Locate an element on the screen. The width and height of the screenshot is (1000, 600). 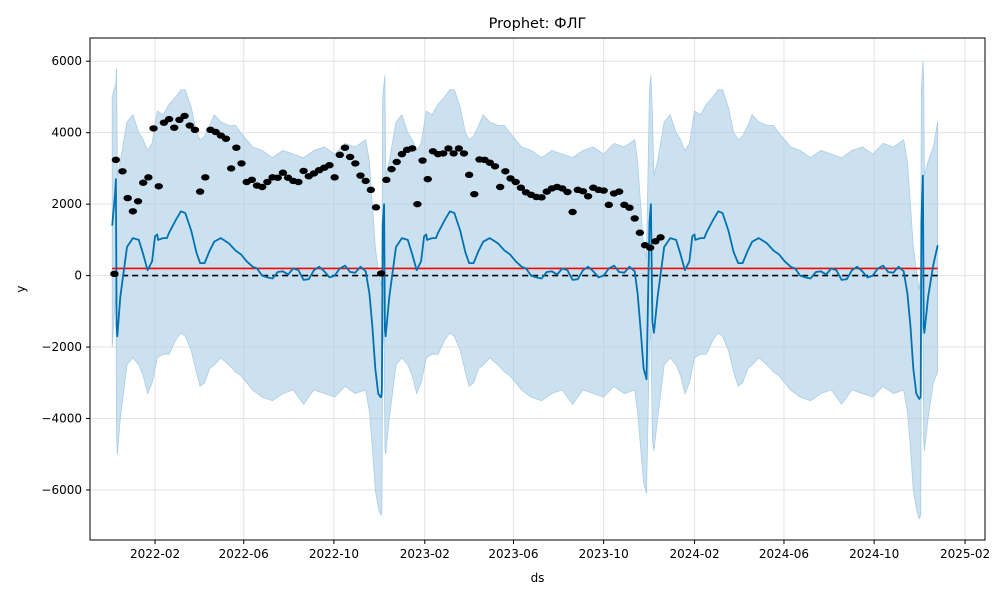
x-tick-label: 2022-10 is located at coordinates (334, 554).